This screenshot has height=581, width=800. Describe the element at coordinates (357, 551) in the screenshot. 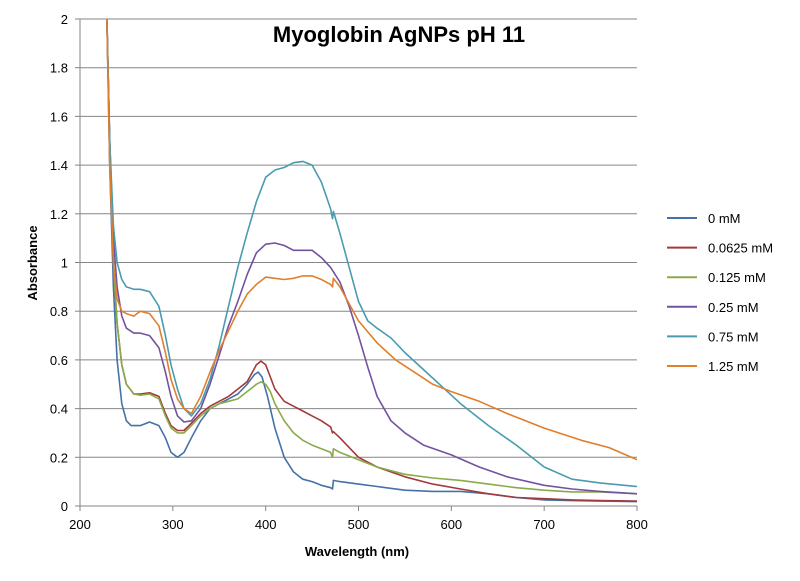

I see `x-axis-title: Wavelength (nm)` at that location.